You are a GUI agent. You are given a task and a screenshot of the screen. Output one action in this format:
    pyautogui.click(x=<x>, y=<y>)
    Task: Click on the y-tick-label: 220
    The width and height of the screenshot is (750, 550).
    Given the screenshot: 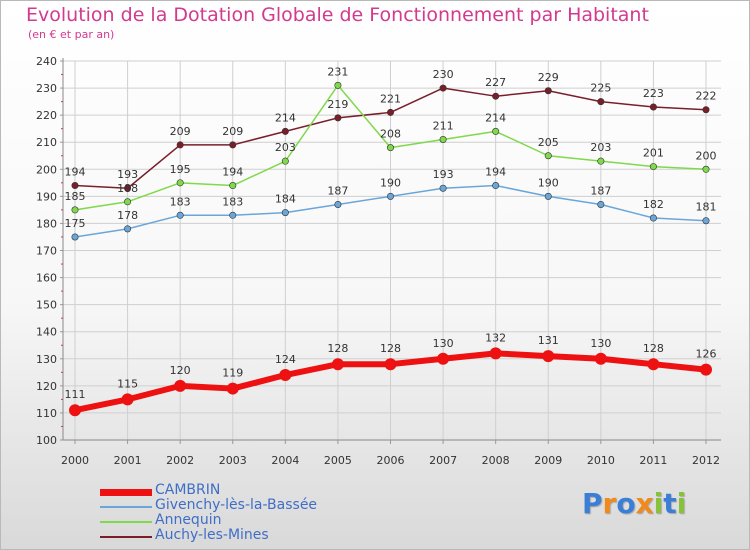 What is the action you would take?
    pyautogui.click(x=46, y=115)
    